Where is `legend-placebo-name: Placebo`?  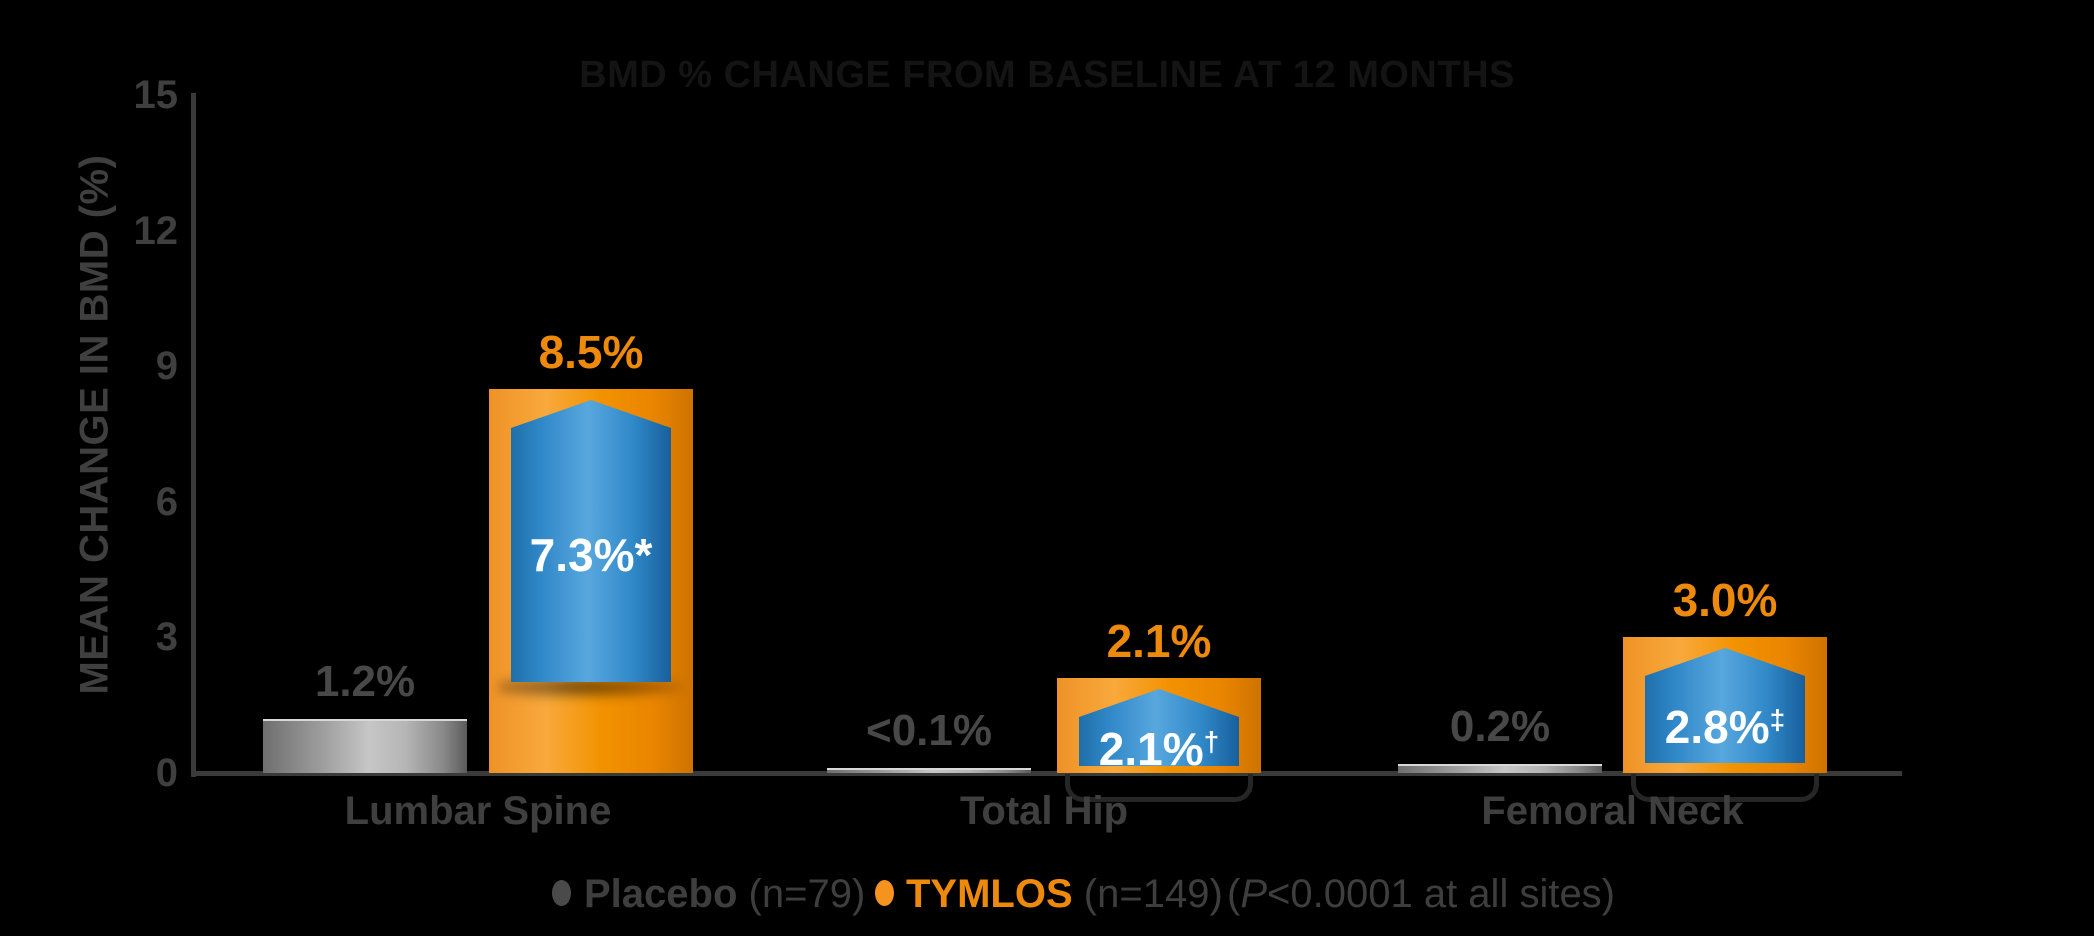
legend-placebo-name: Placebo is located at coordinates (661, 894).